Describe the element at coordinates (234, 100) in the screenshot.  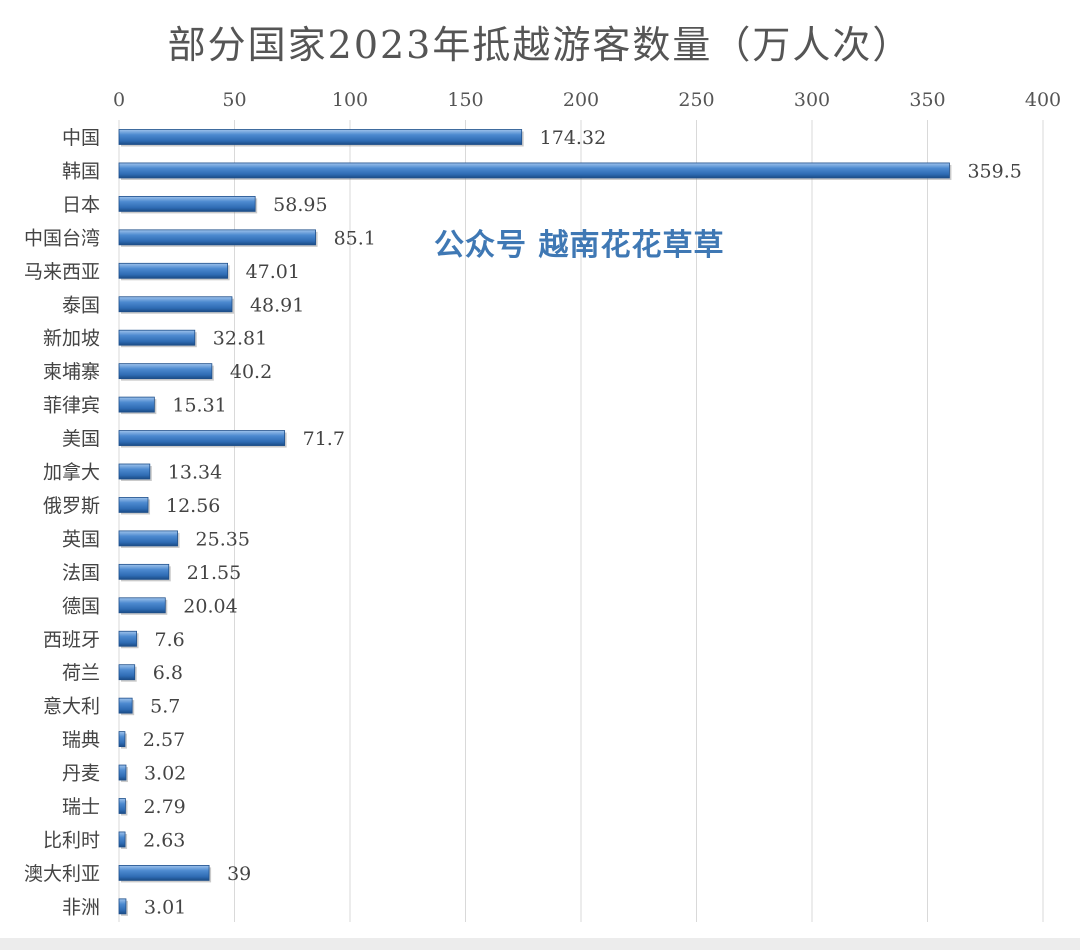
I see `x-tick-label: 50` at that location.